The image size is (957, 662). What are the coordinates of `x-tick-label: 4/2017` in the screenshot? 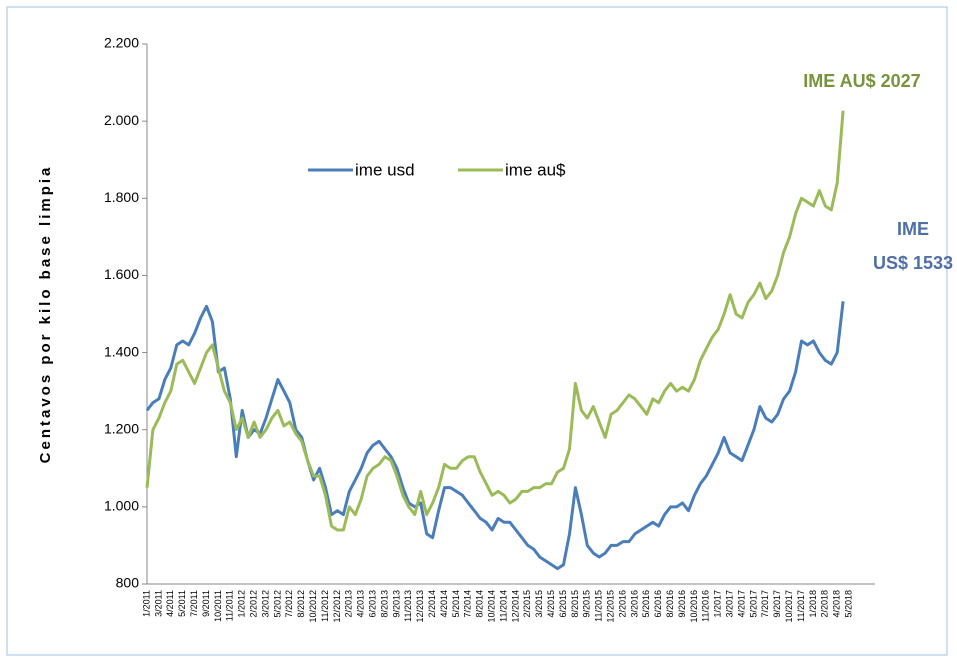 It's located at (741, 604).